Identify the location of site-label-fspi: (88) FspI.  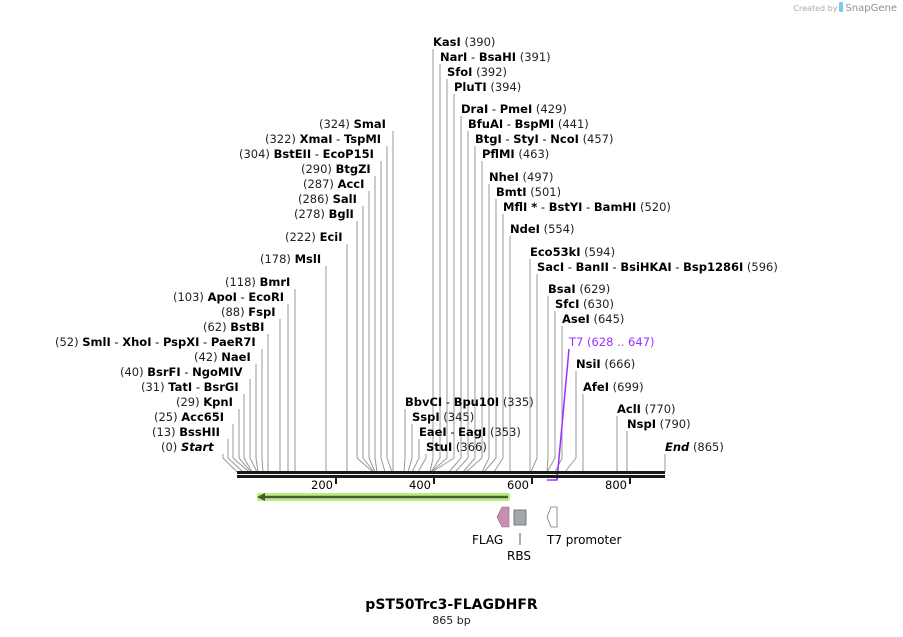
(248, 312).